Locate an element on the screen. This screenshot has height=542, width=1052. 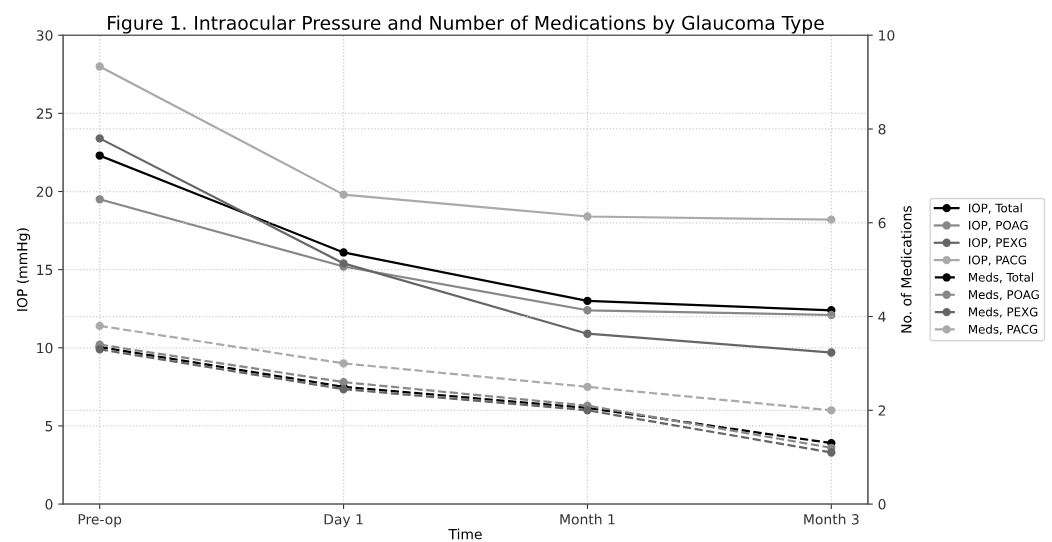
y-tick-label: 20 is located at coordinates (44, 191).